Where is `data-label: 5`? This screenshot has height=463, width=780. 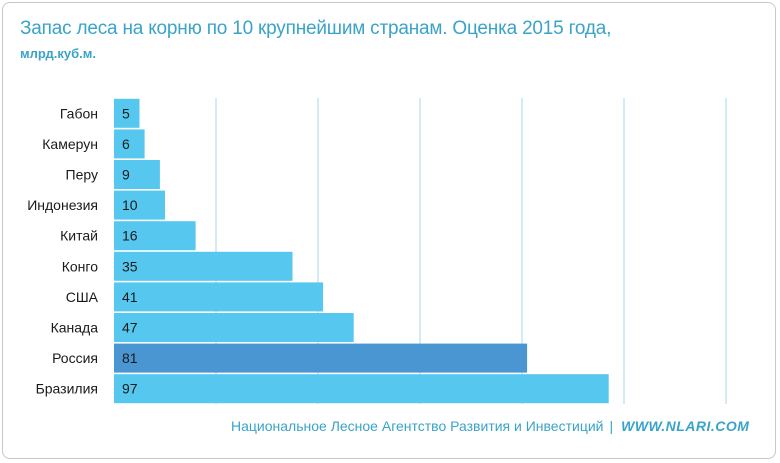 data-label: 5 is located at coordinates (126, 113).